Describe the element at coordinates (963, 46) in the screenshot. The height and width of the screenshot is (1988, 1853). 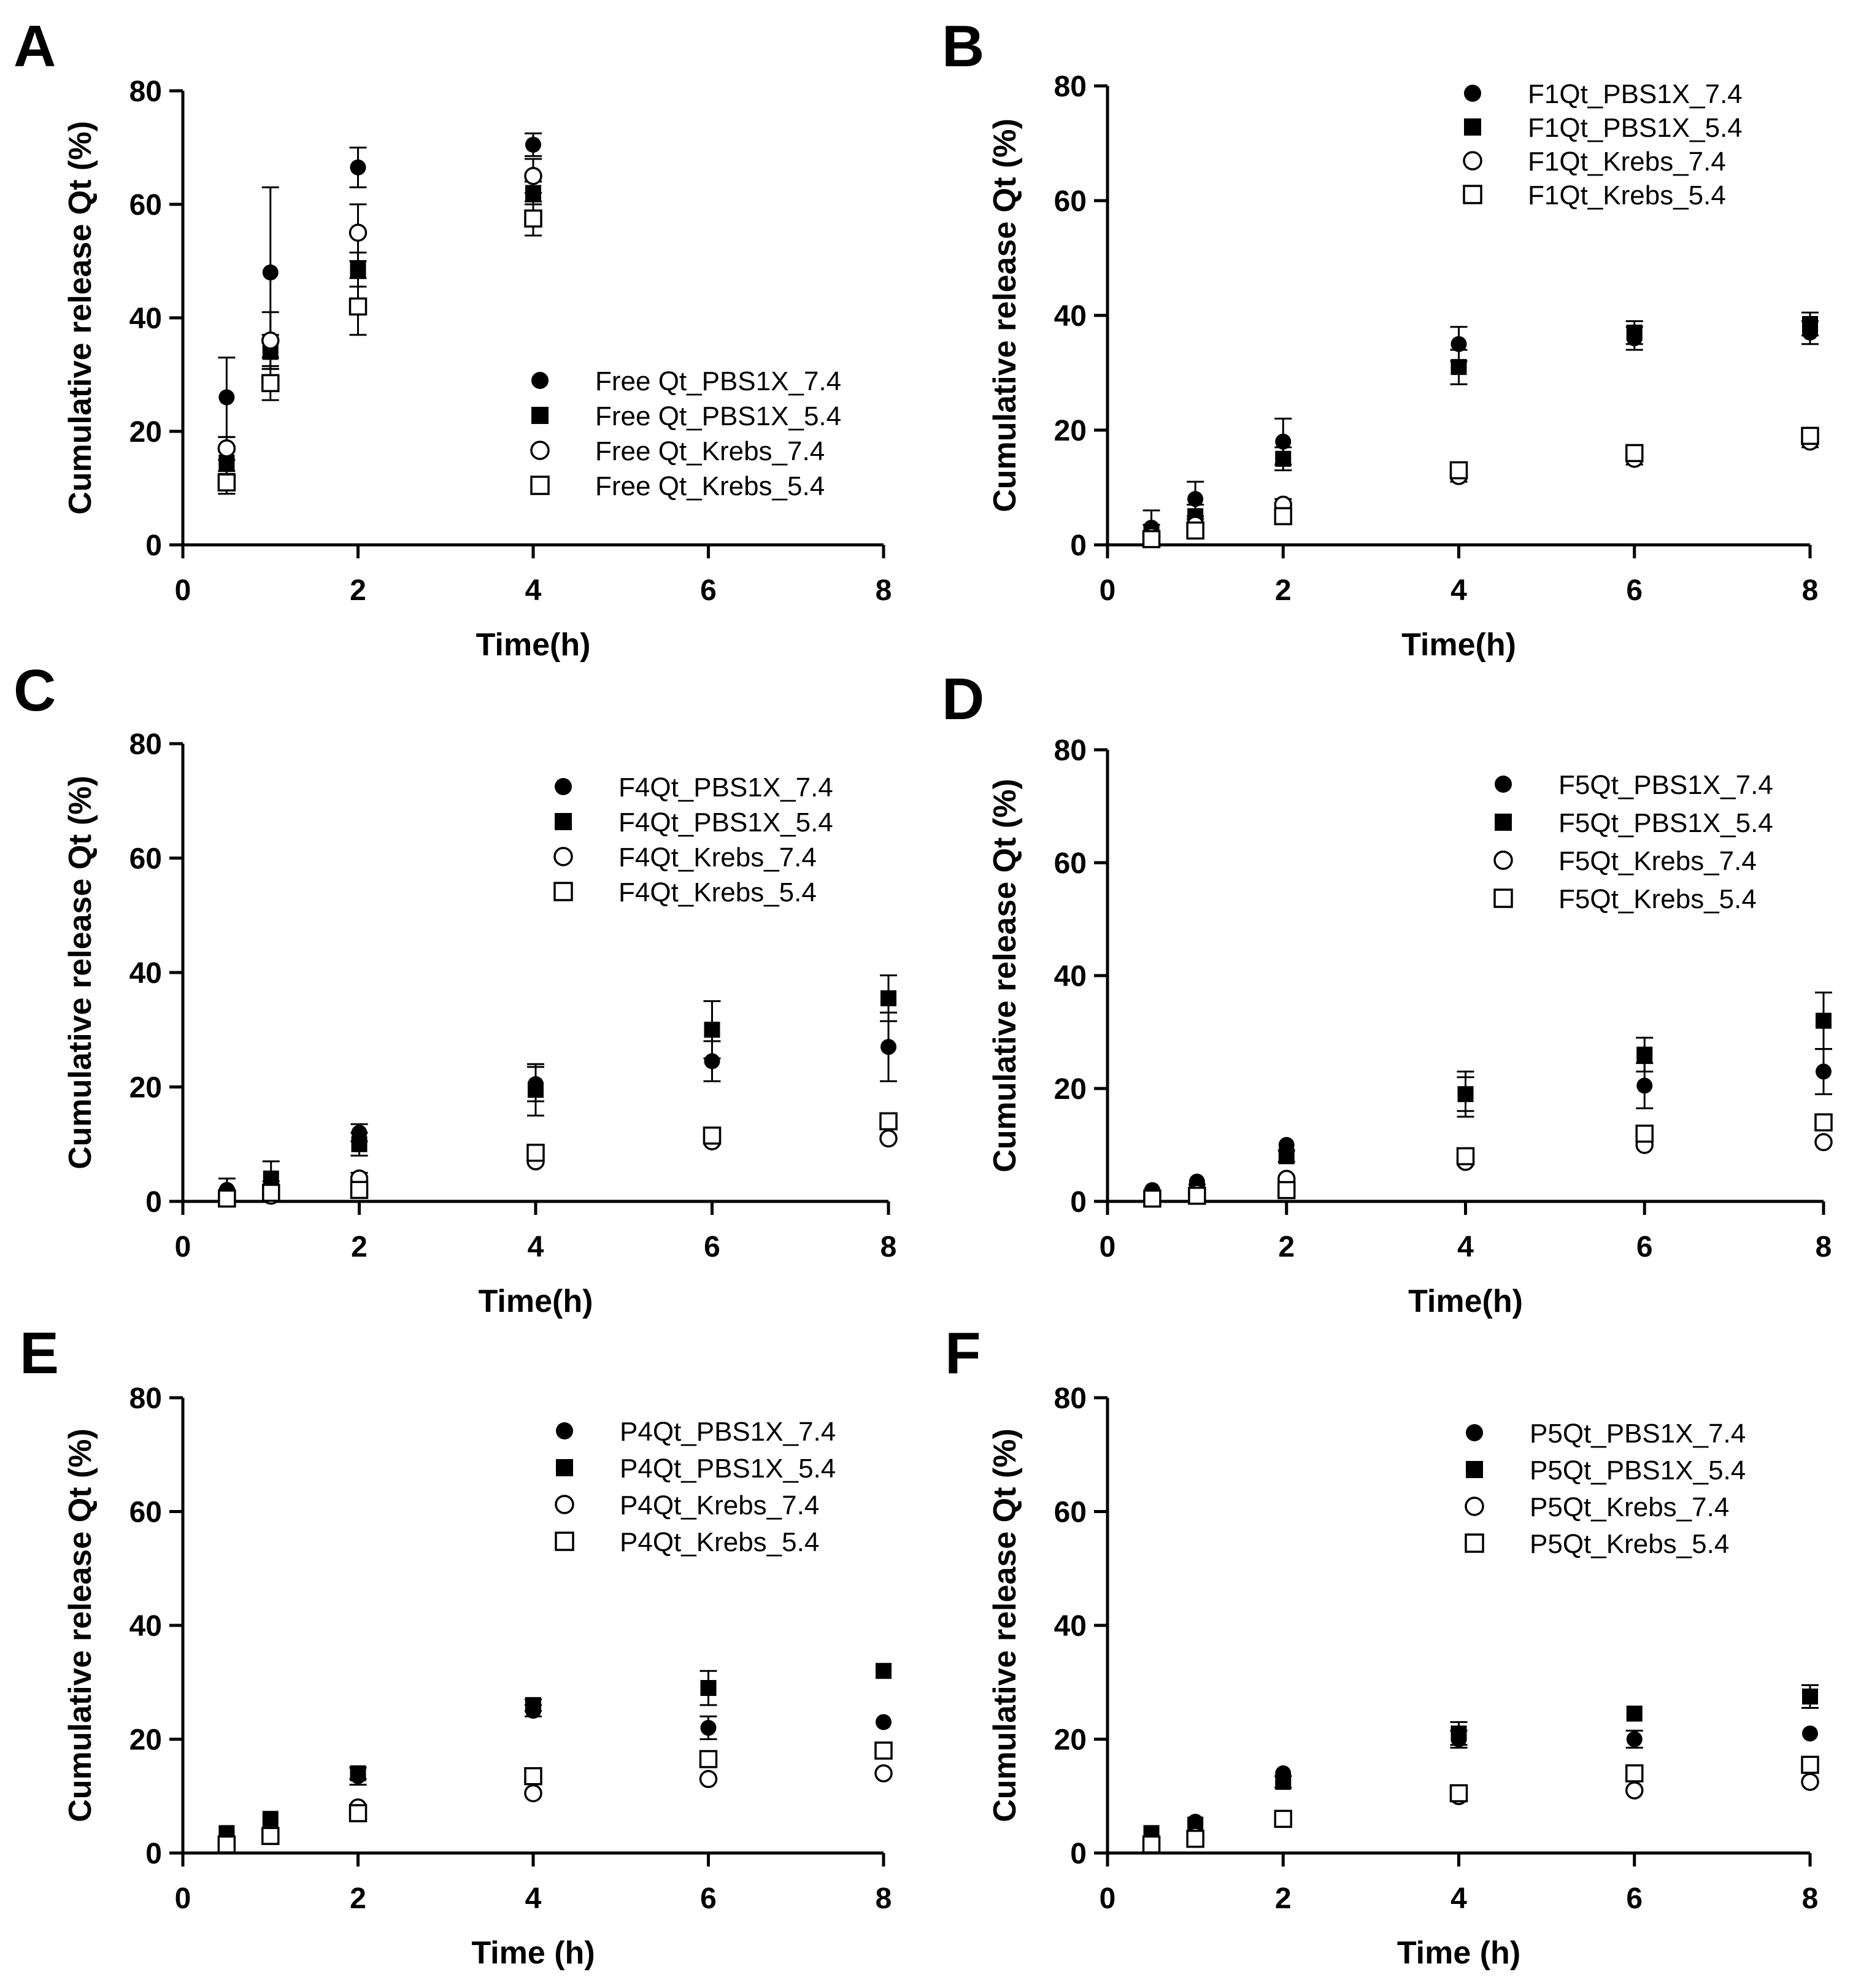
I see `panel-letter: B` at that location.